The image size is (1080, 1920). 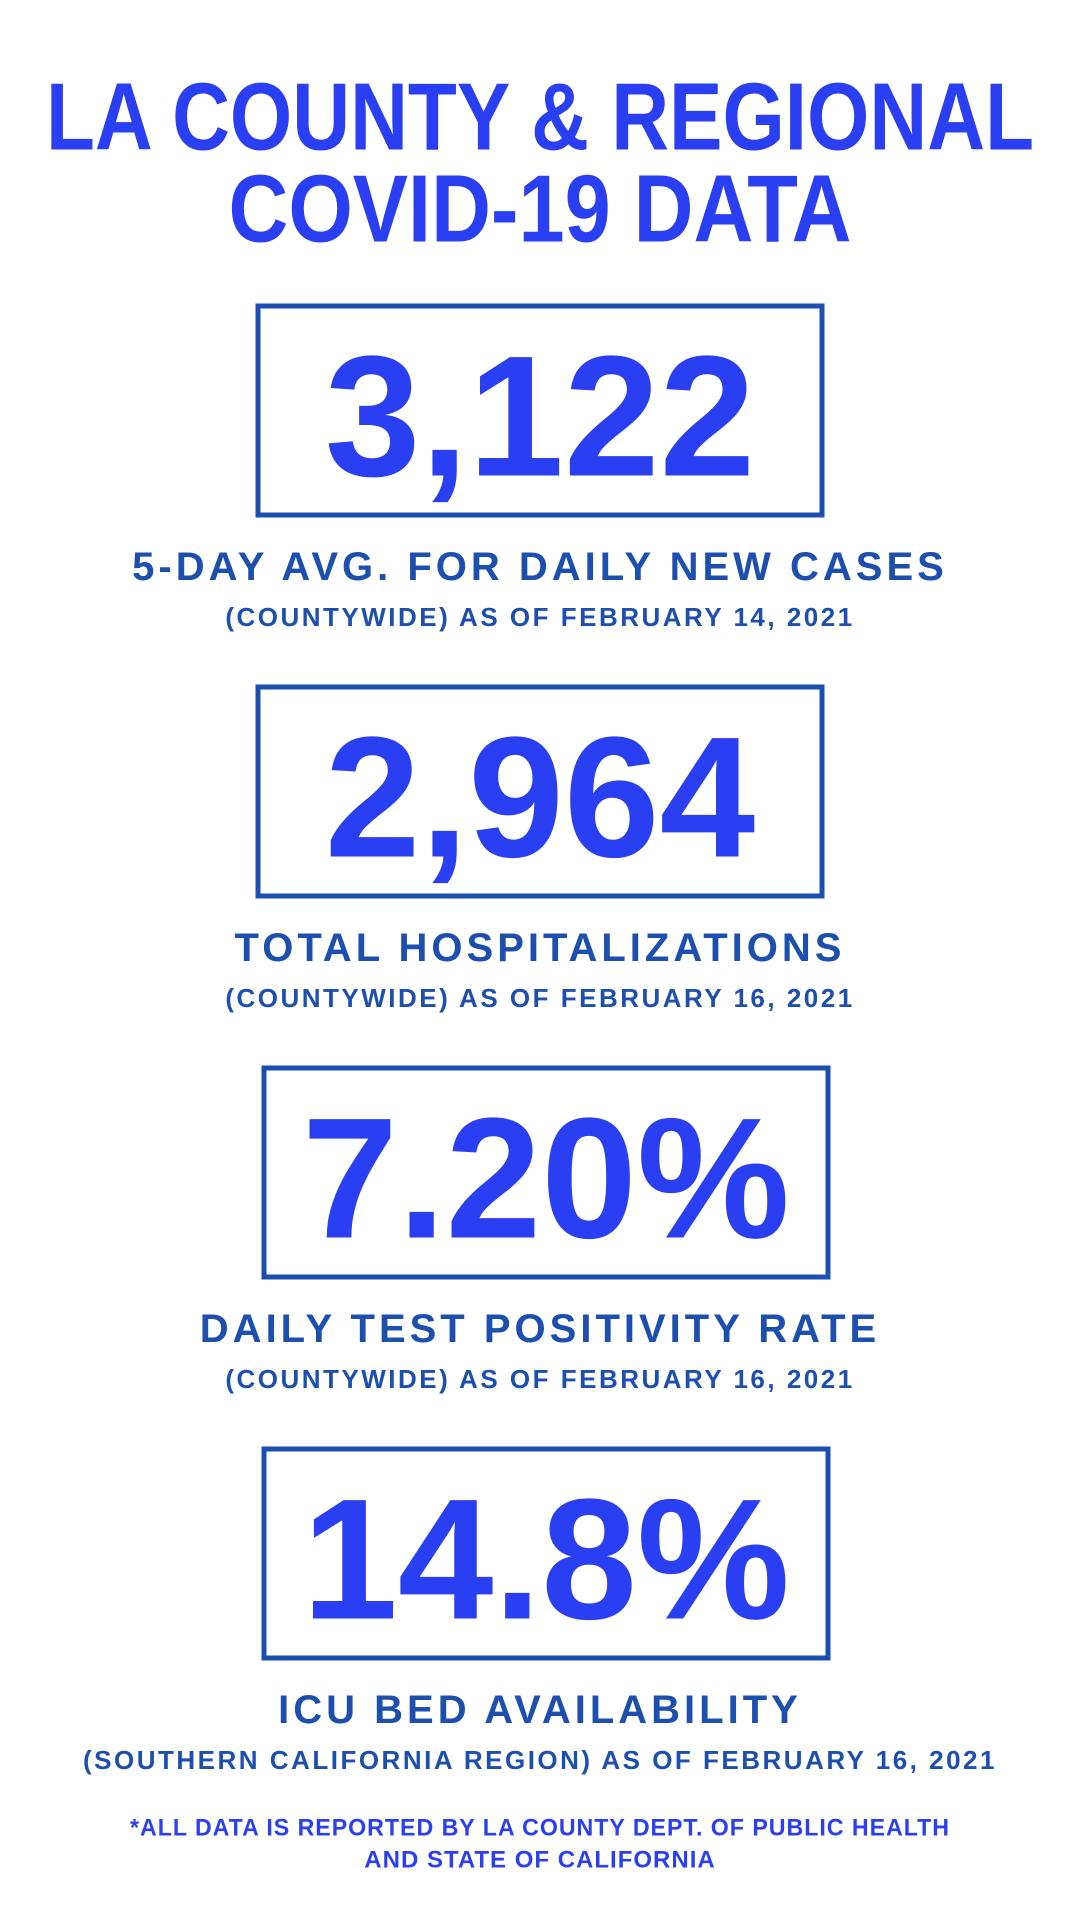 I want to click on stat-label: DAILY TEST POSITIVITY RATE, so click(x=540, y=1329).